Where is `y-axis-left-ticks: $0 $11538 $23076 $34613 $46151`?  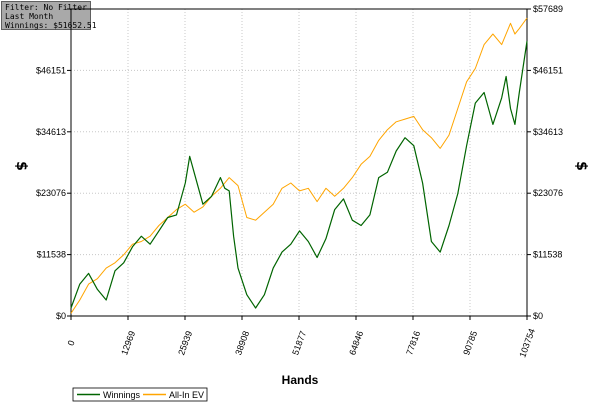
y-axis-left-ticks: $0 $11538 $23076 $34613 $46151 is located at coordinates (53, 164).